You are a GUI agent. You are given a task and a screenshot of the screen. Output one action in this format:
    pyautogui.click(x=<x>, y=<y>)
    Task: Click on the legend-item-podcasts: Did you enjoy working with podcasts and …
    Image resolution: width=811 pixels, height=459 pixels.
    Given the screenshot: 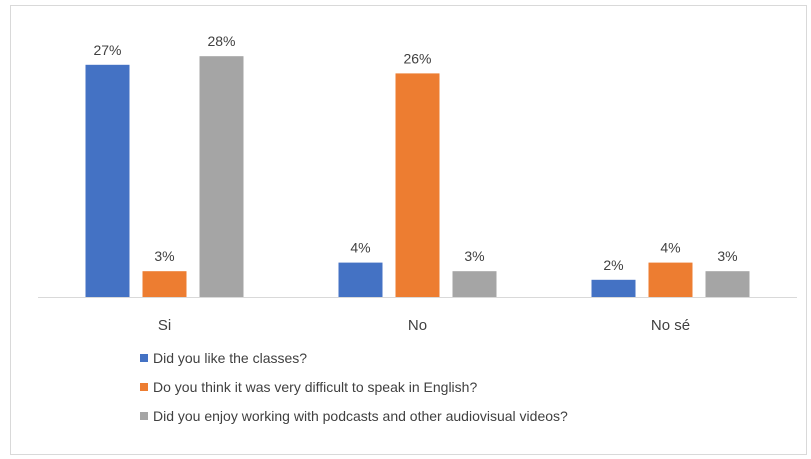 What is the action you would take?
    pyautogui.click(x=354, y=416)
    